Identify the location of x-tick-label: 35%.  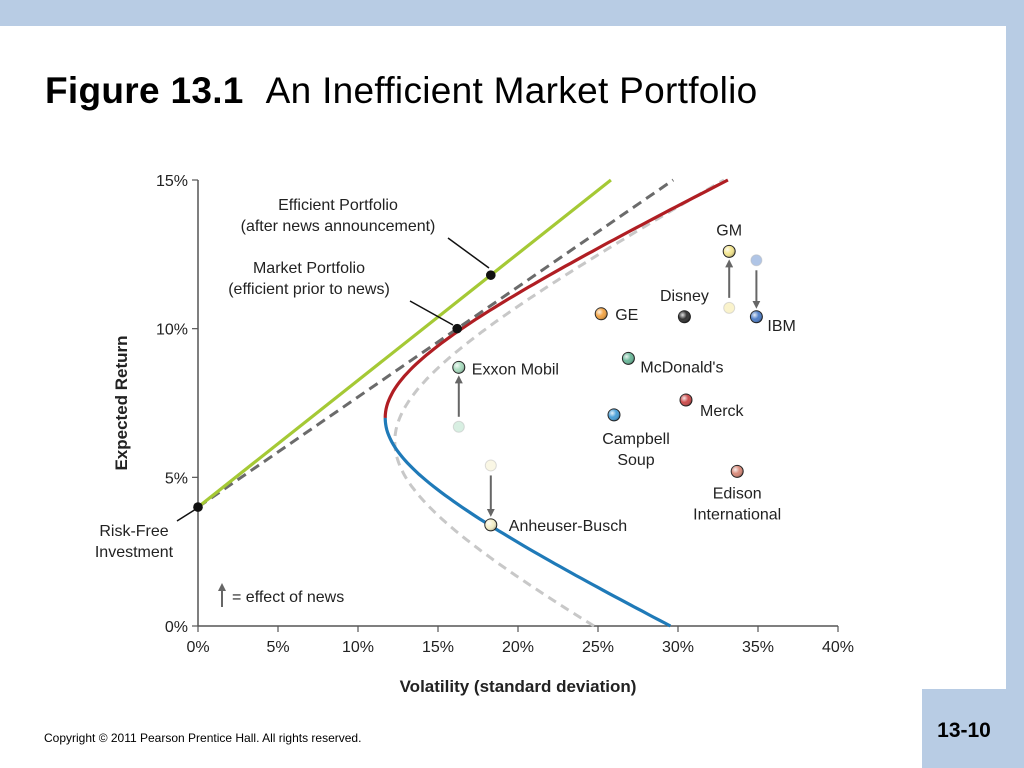
(758, 647).